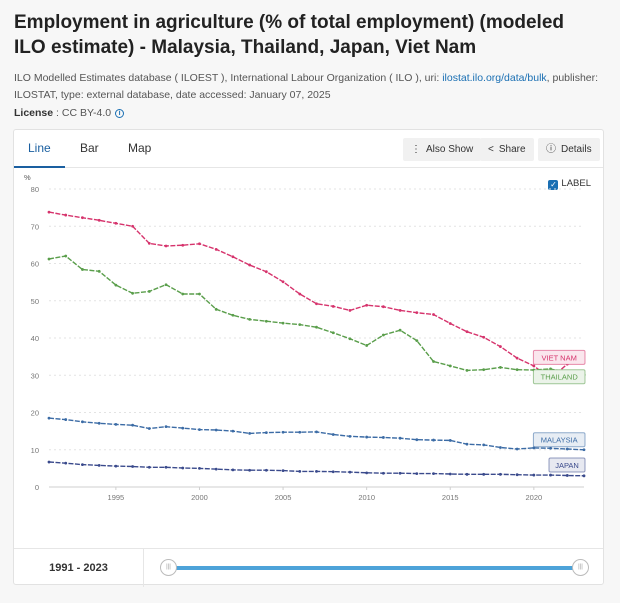 Image resolution: width=620 pixels, height=603 pixels. I want to click on data-point-japan-1999, so click(183, 468).